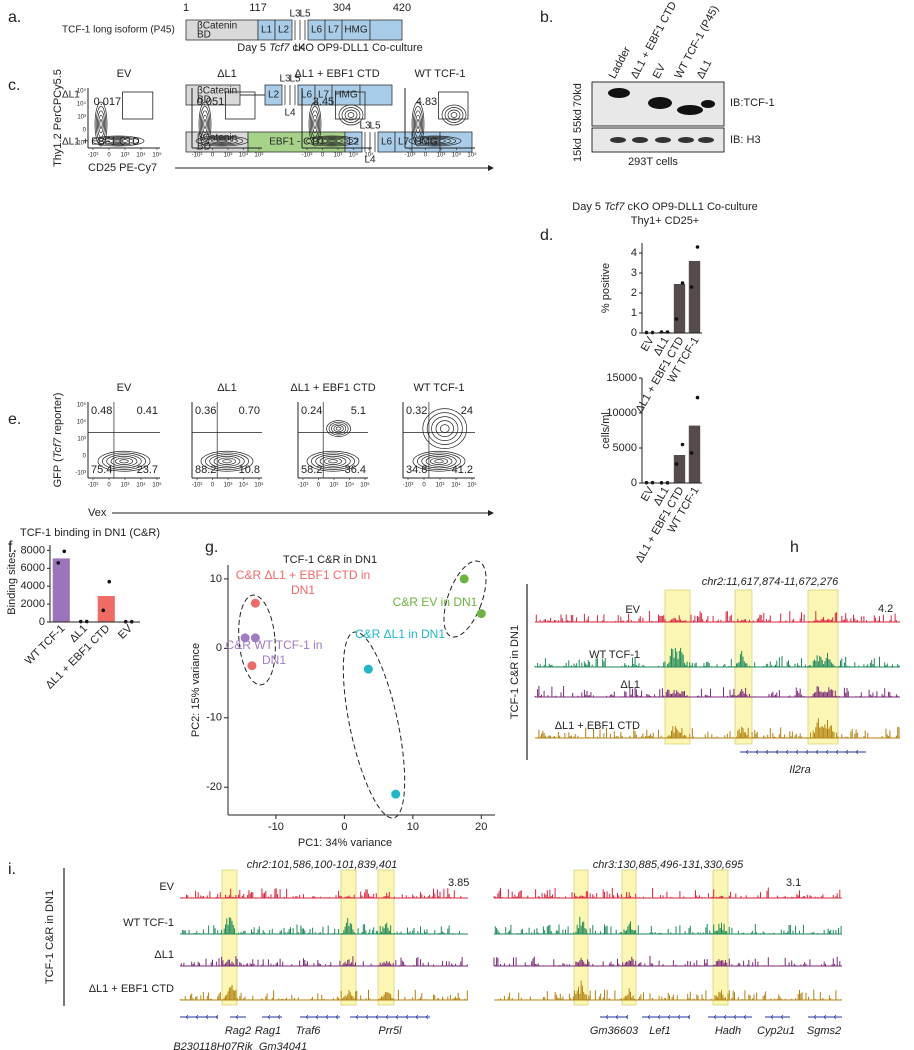 The image size is (914, 1050). Describe the element at coordinates (97, 513) in the screenshot. I see `x-axis-label: Vex` at that location.